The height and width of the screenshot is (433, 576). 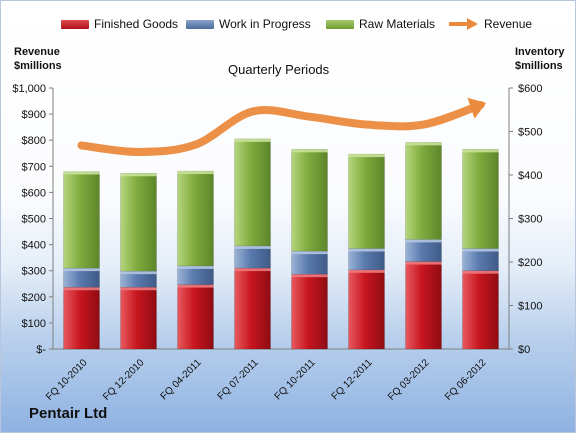 What do you see at coordinates (34, 193) in the screenshot?
I see `left-tick-label: $600` at bounding box center [34, 193].